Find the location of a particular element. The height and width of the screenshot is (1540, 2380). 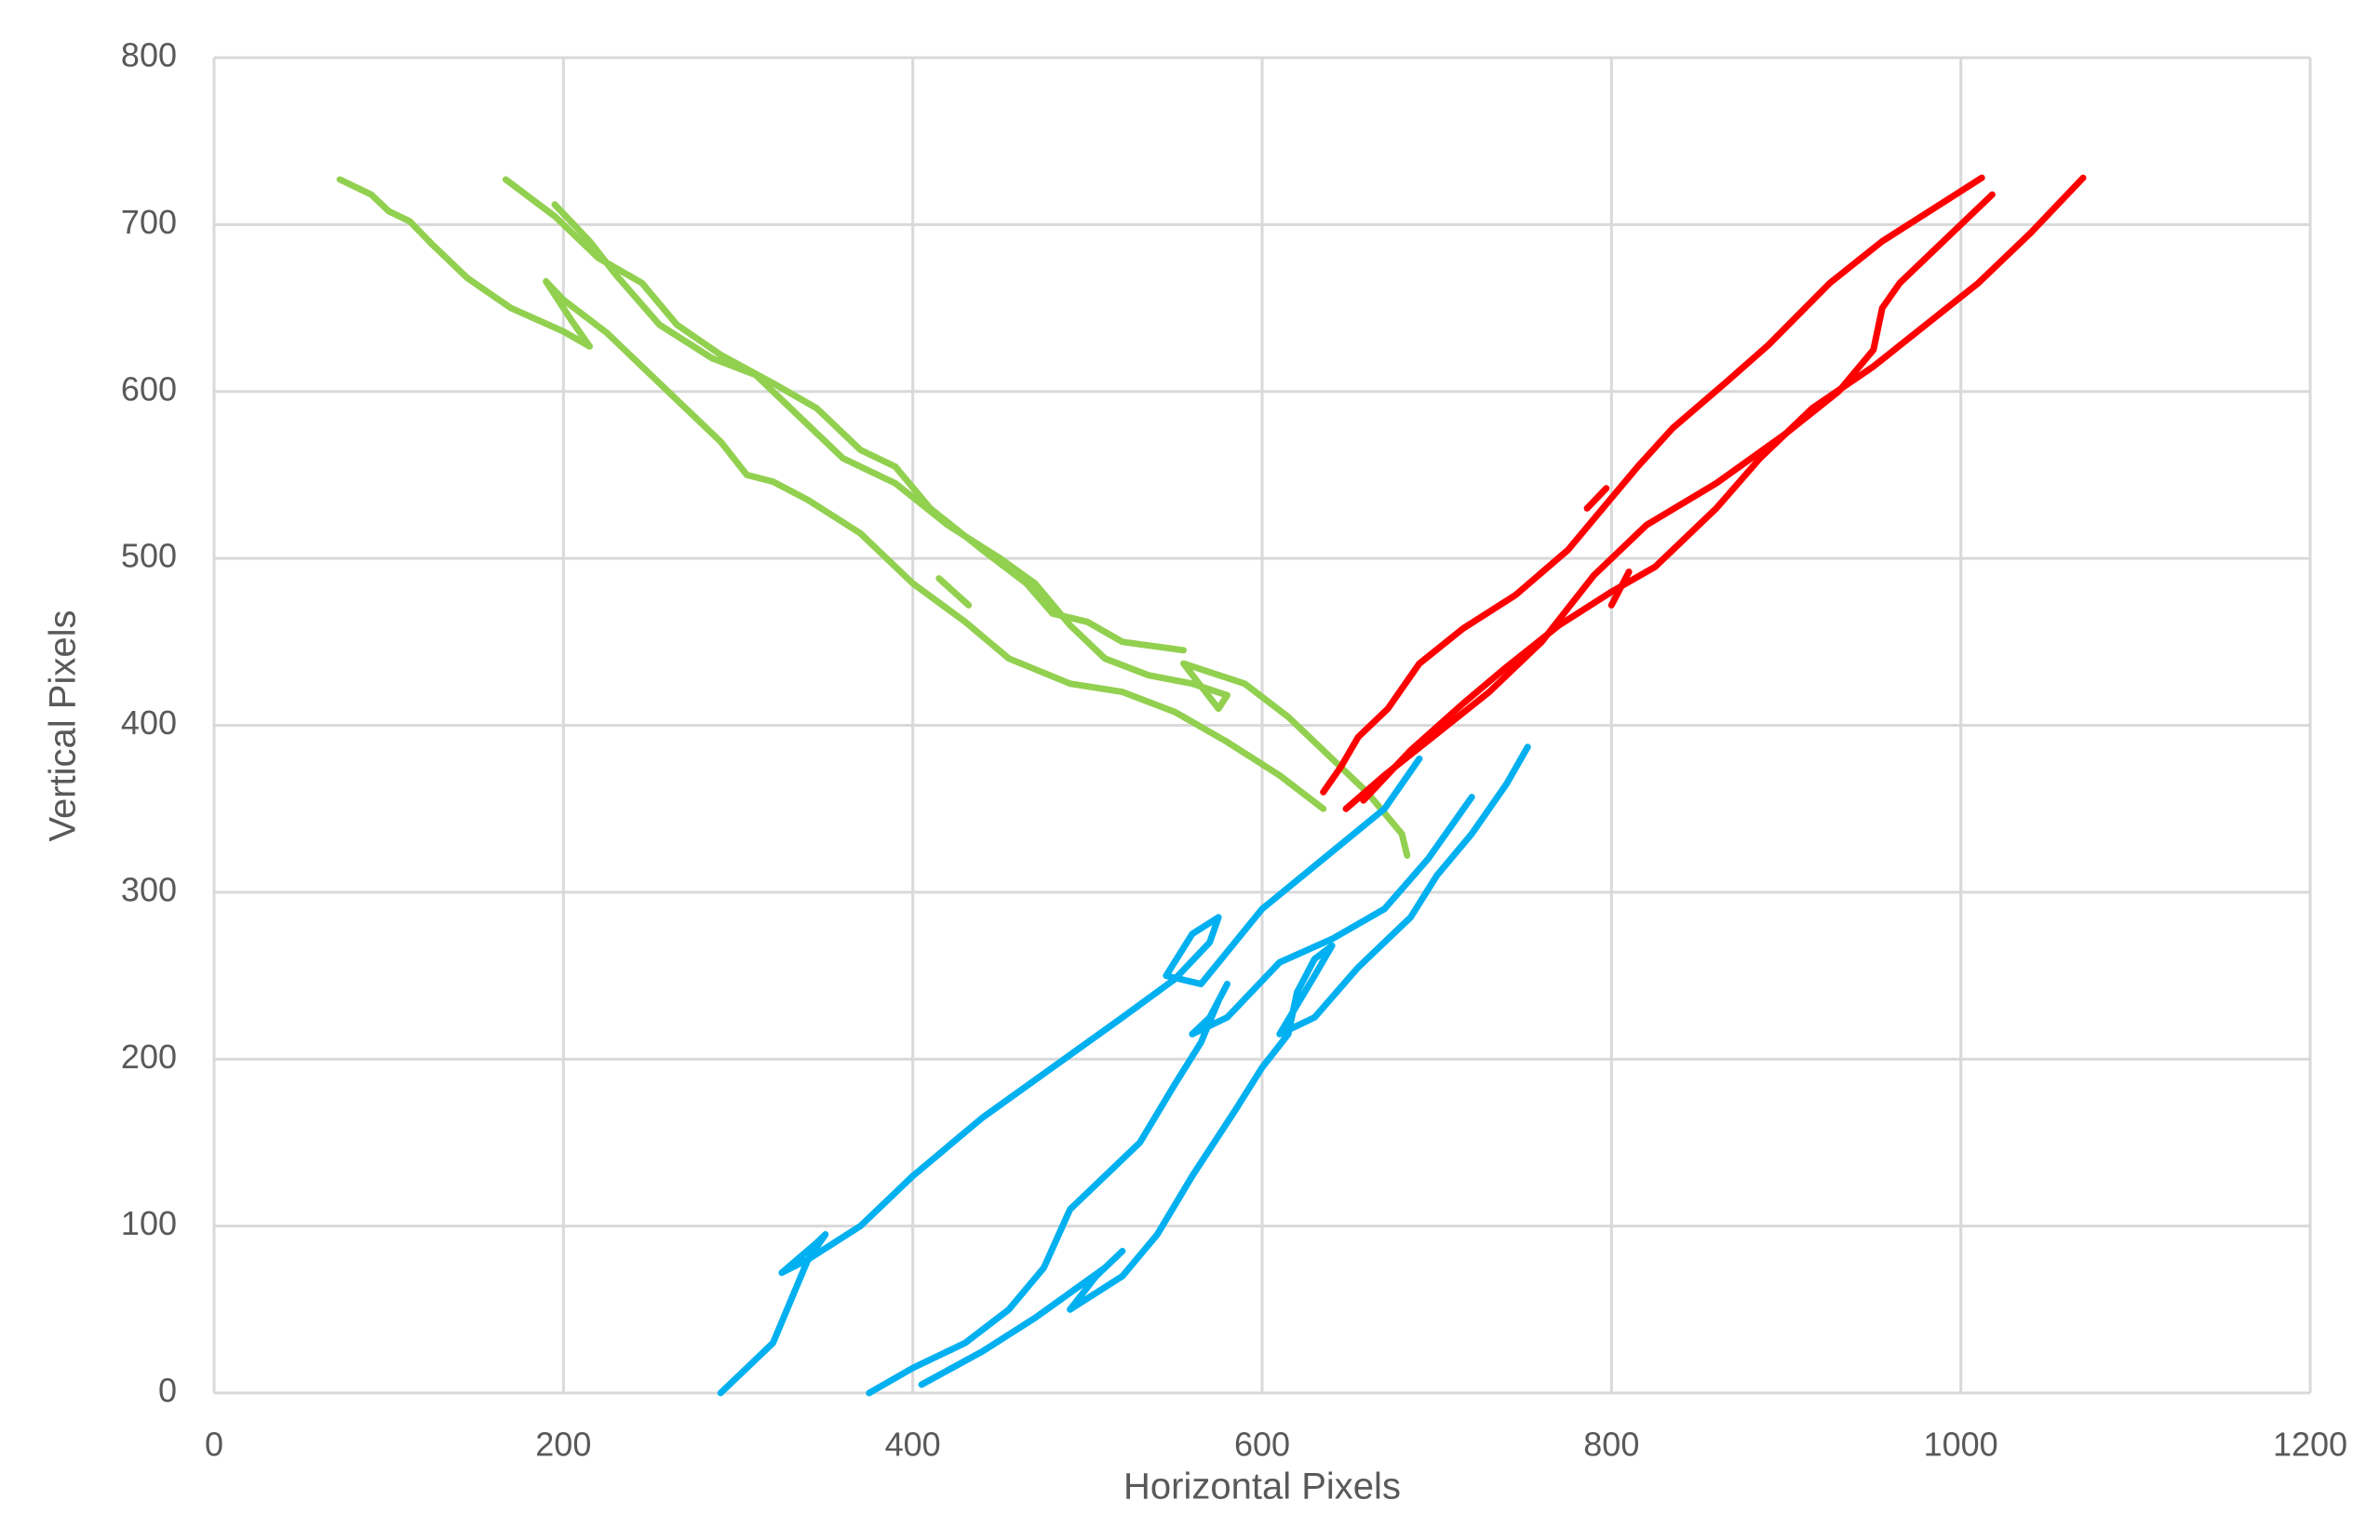

x-tick-label: 600 is located at coordinates (1262, 1445).